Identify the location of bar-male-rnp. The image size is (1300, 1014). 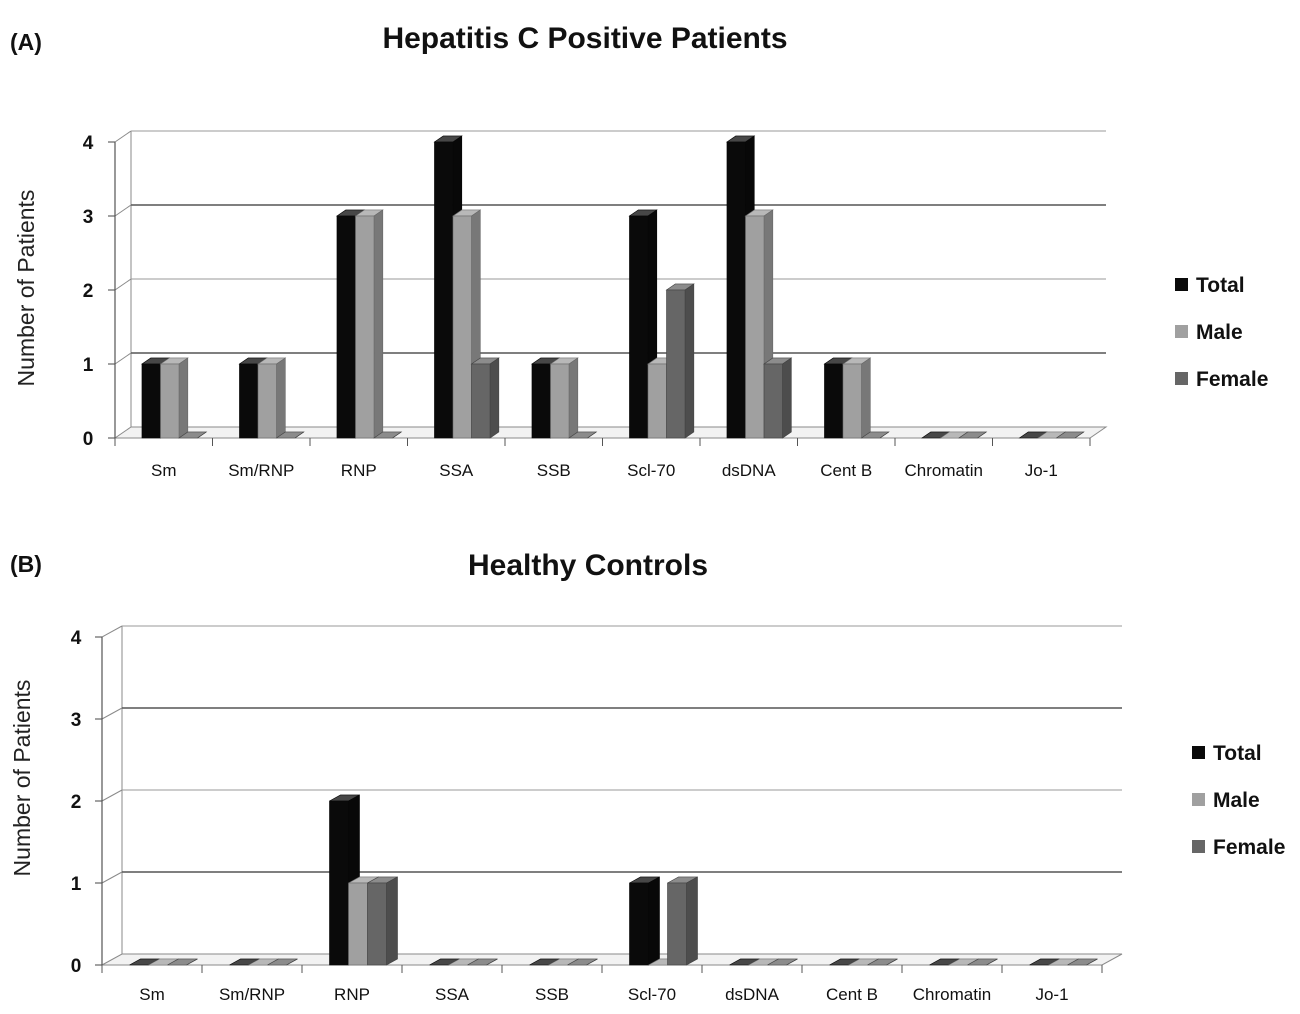
(369, 324).